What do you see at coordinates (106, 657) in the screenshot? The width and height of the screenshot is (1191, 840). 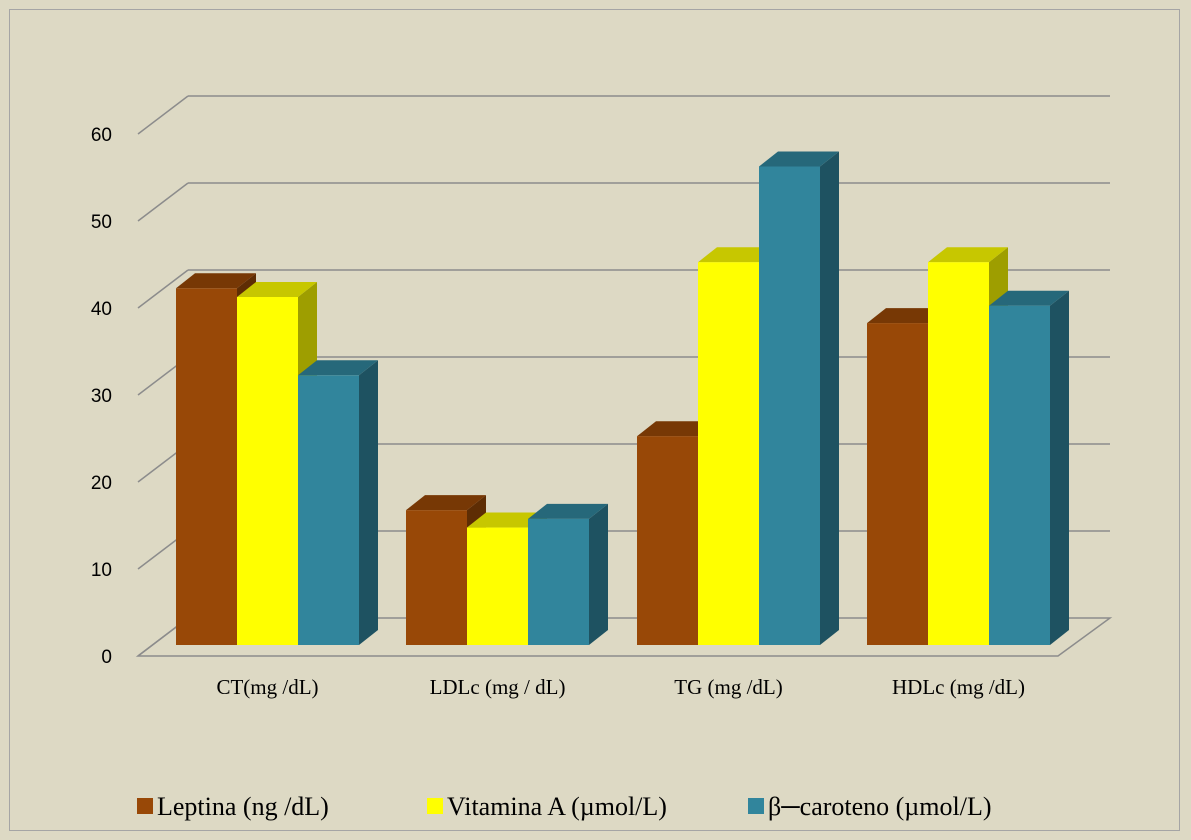 I see `y-tick-label: 0` at bounding box center [106, 657].